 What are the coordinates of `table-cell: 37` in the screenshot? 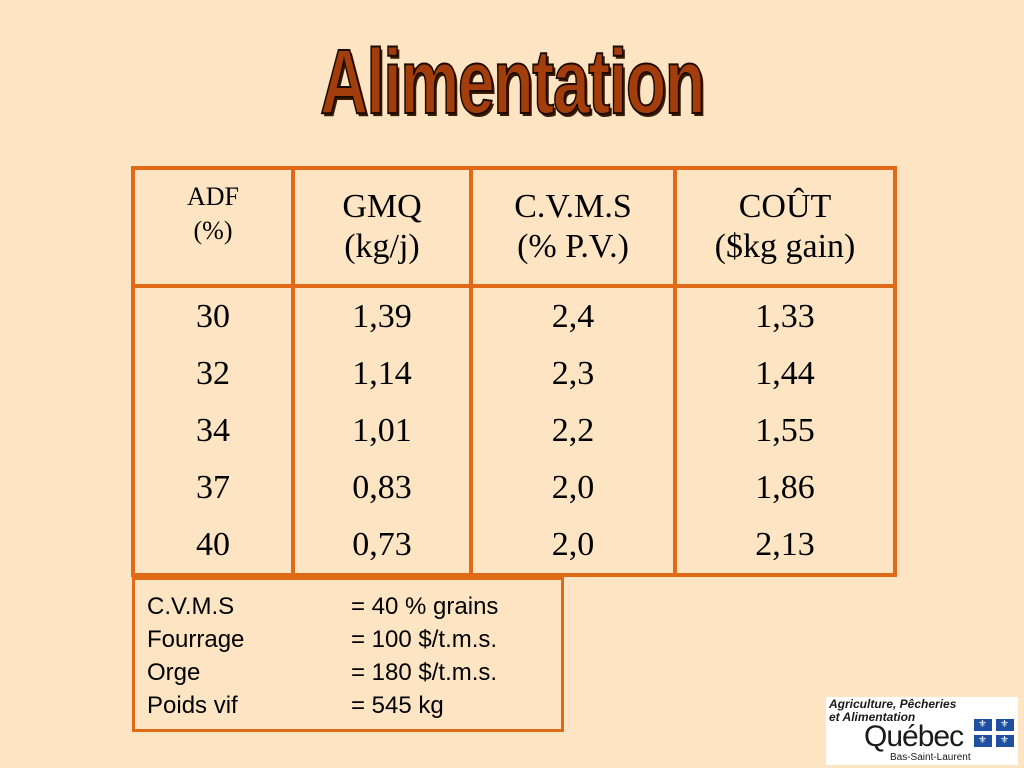 It's located at (213, 487).